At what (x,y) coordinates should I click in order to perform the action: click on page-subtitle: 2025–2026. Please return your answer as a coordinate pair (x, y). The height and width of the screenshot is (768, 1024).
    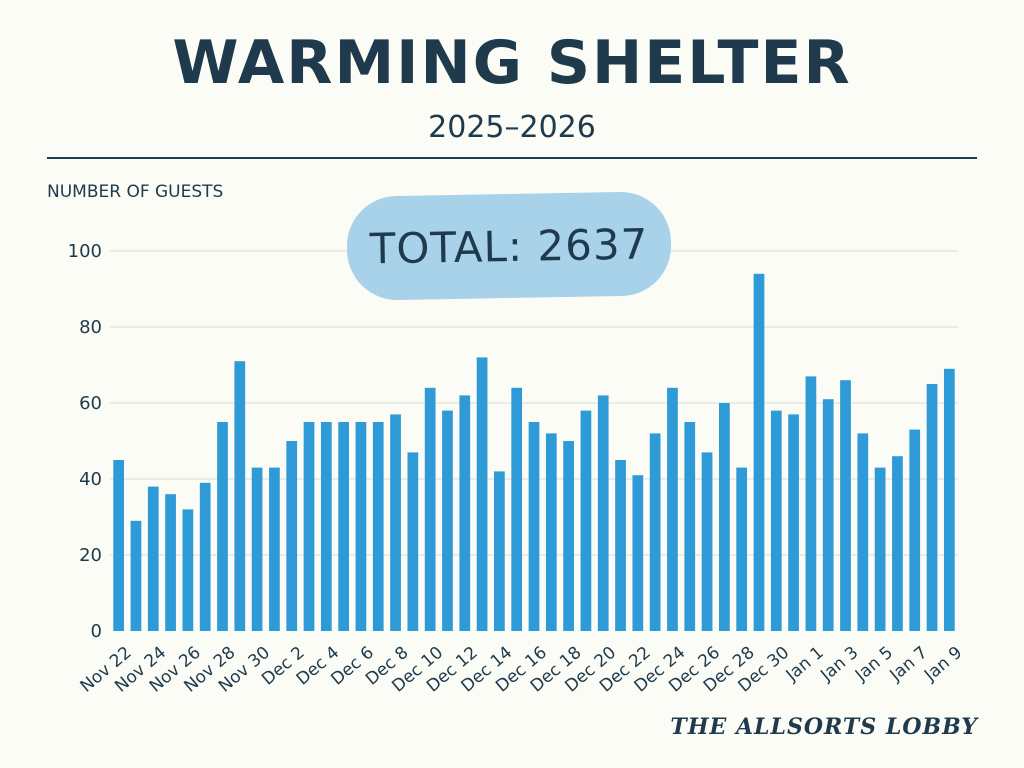
    Looking at the image, I should click on (512, 127).